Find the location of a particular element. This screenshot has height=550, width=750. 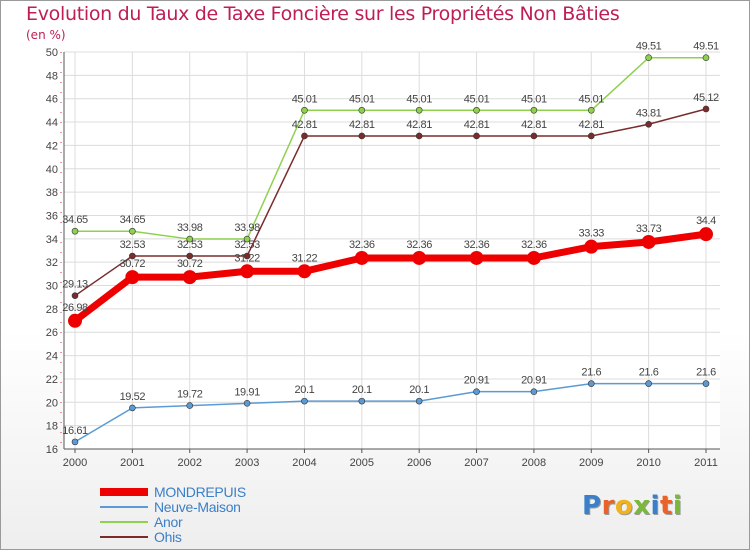

legend-item-mondrepuis: MONDREPUIS is located at coordinates (173, 491).